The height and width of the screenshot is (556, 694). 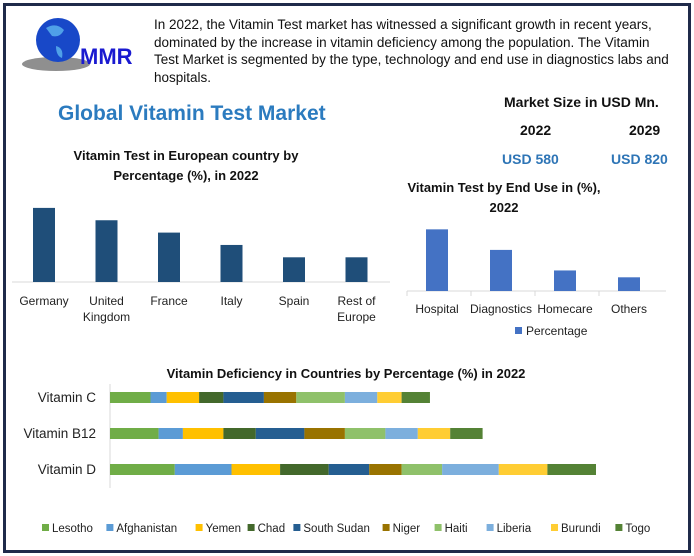 I want to click on svg-text: MMR, so click(x=106, y=56).